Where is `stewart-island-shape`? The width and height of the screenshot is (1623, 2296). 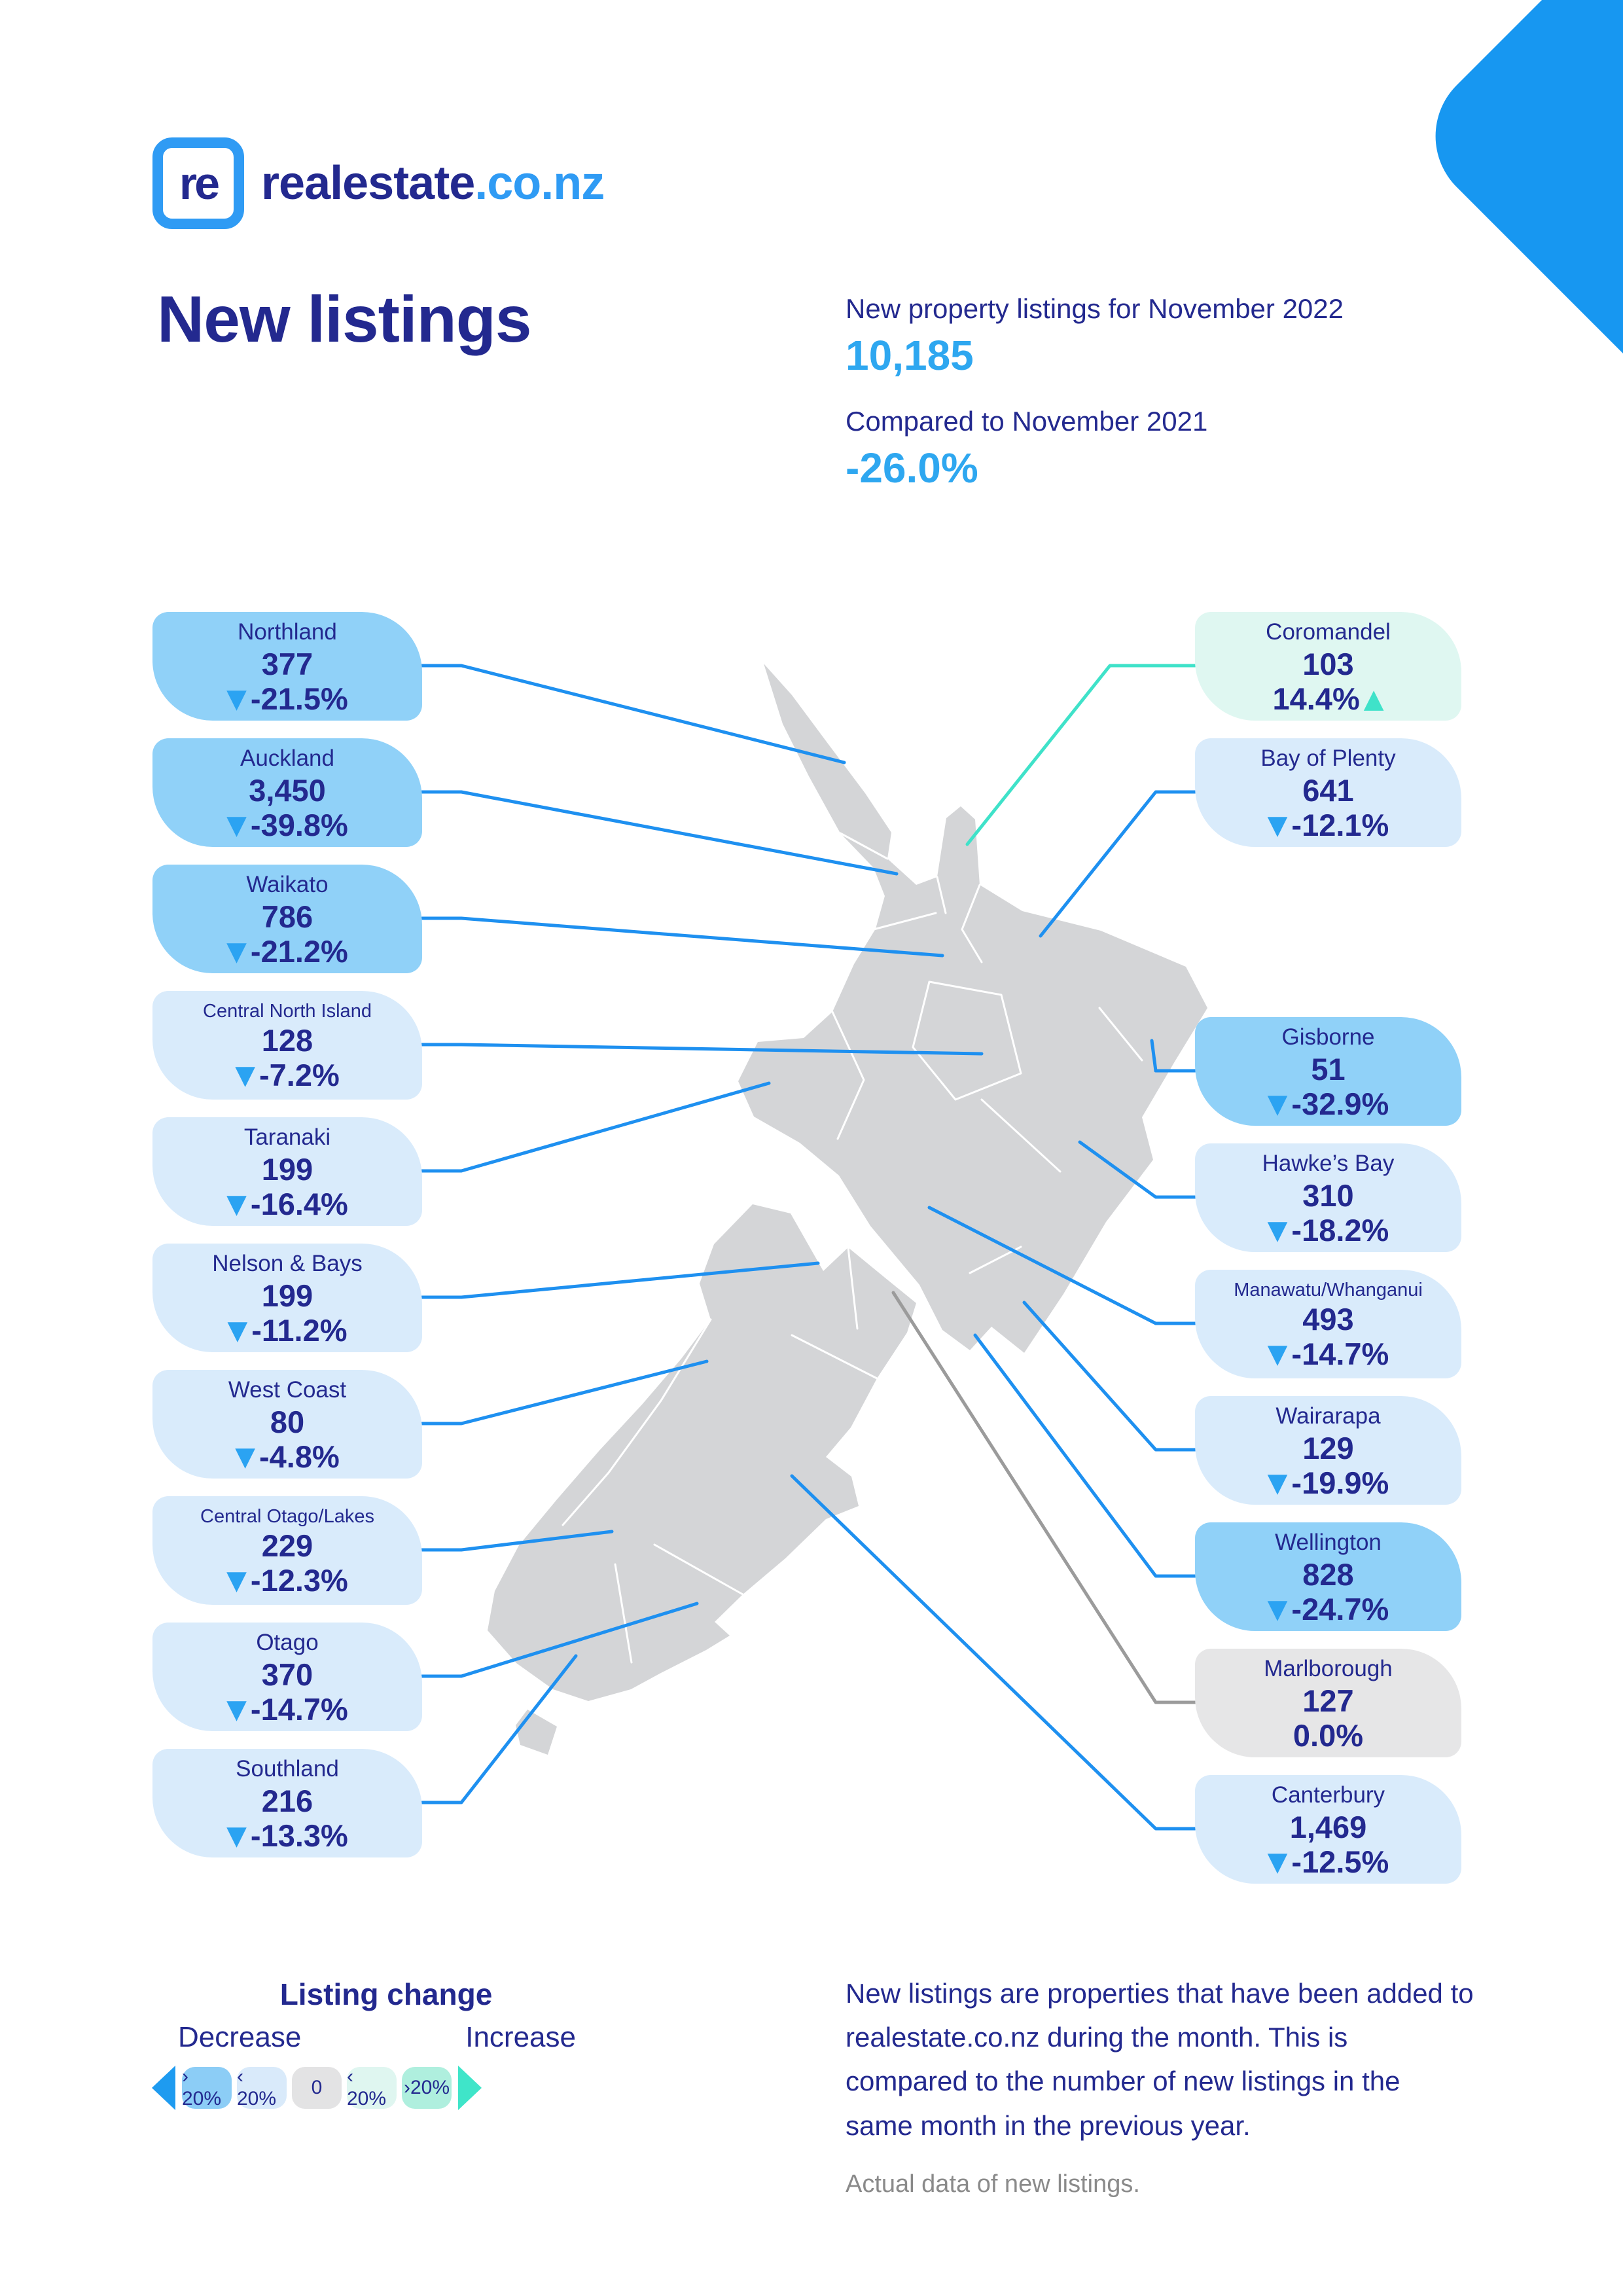 stewart-island-shape is located at coordinates (536, 1733).